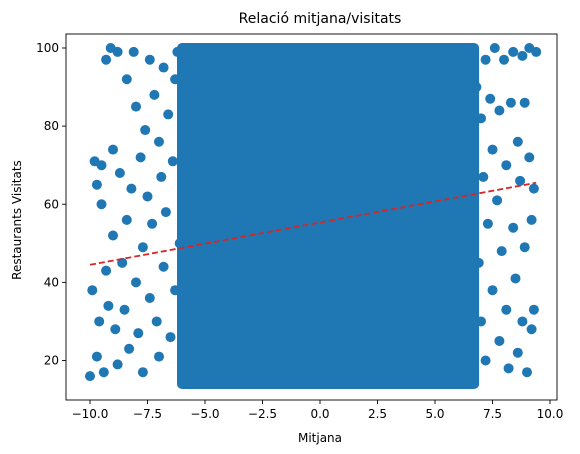 The height and width of the screenshot is (454, 580). What do you see at coordinates (492, 414) in the screenshot?
I see `x-tick-label: 7.5` at bounding box center [492, 414].